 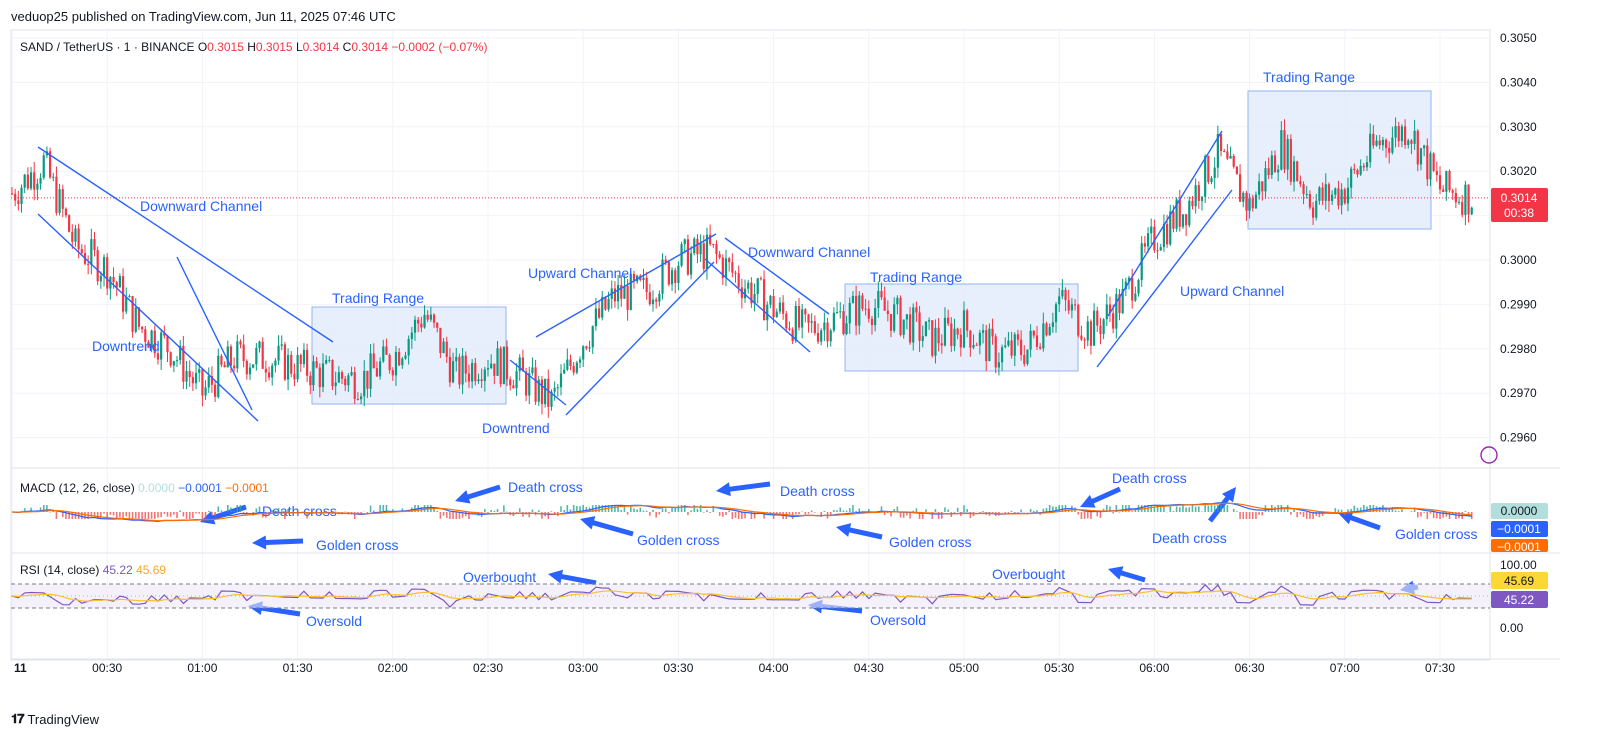 I want to click on price-tick-label: 0.2990, so click(x=1518, y=304).